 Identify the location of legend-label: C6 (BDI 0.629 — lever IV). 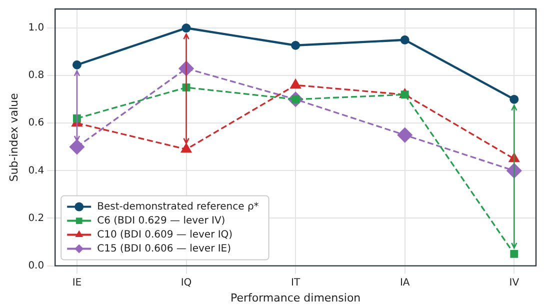
(161, 220).